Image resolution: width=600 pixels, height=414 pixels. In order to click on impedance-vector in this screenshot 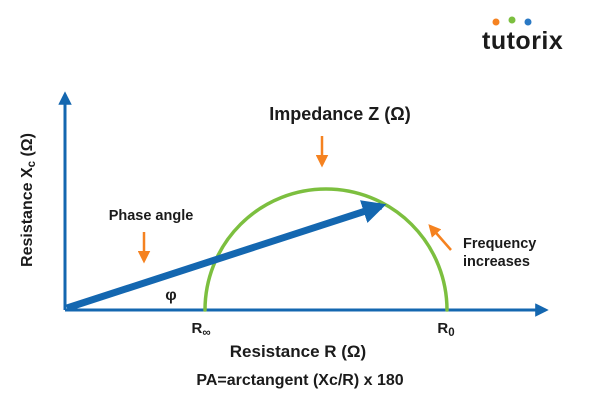, I will do `click(226, 256)`.